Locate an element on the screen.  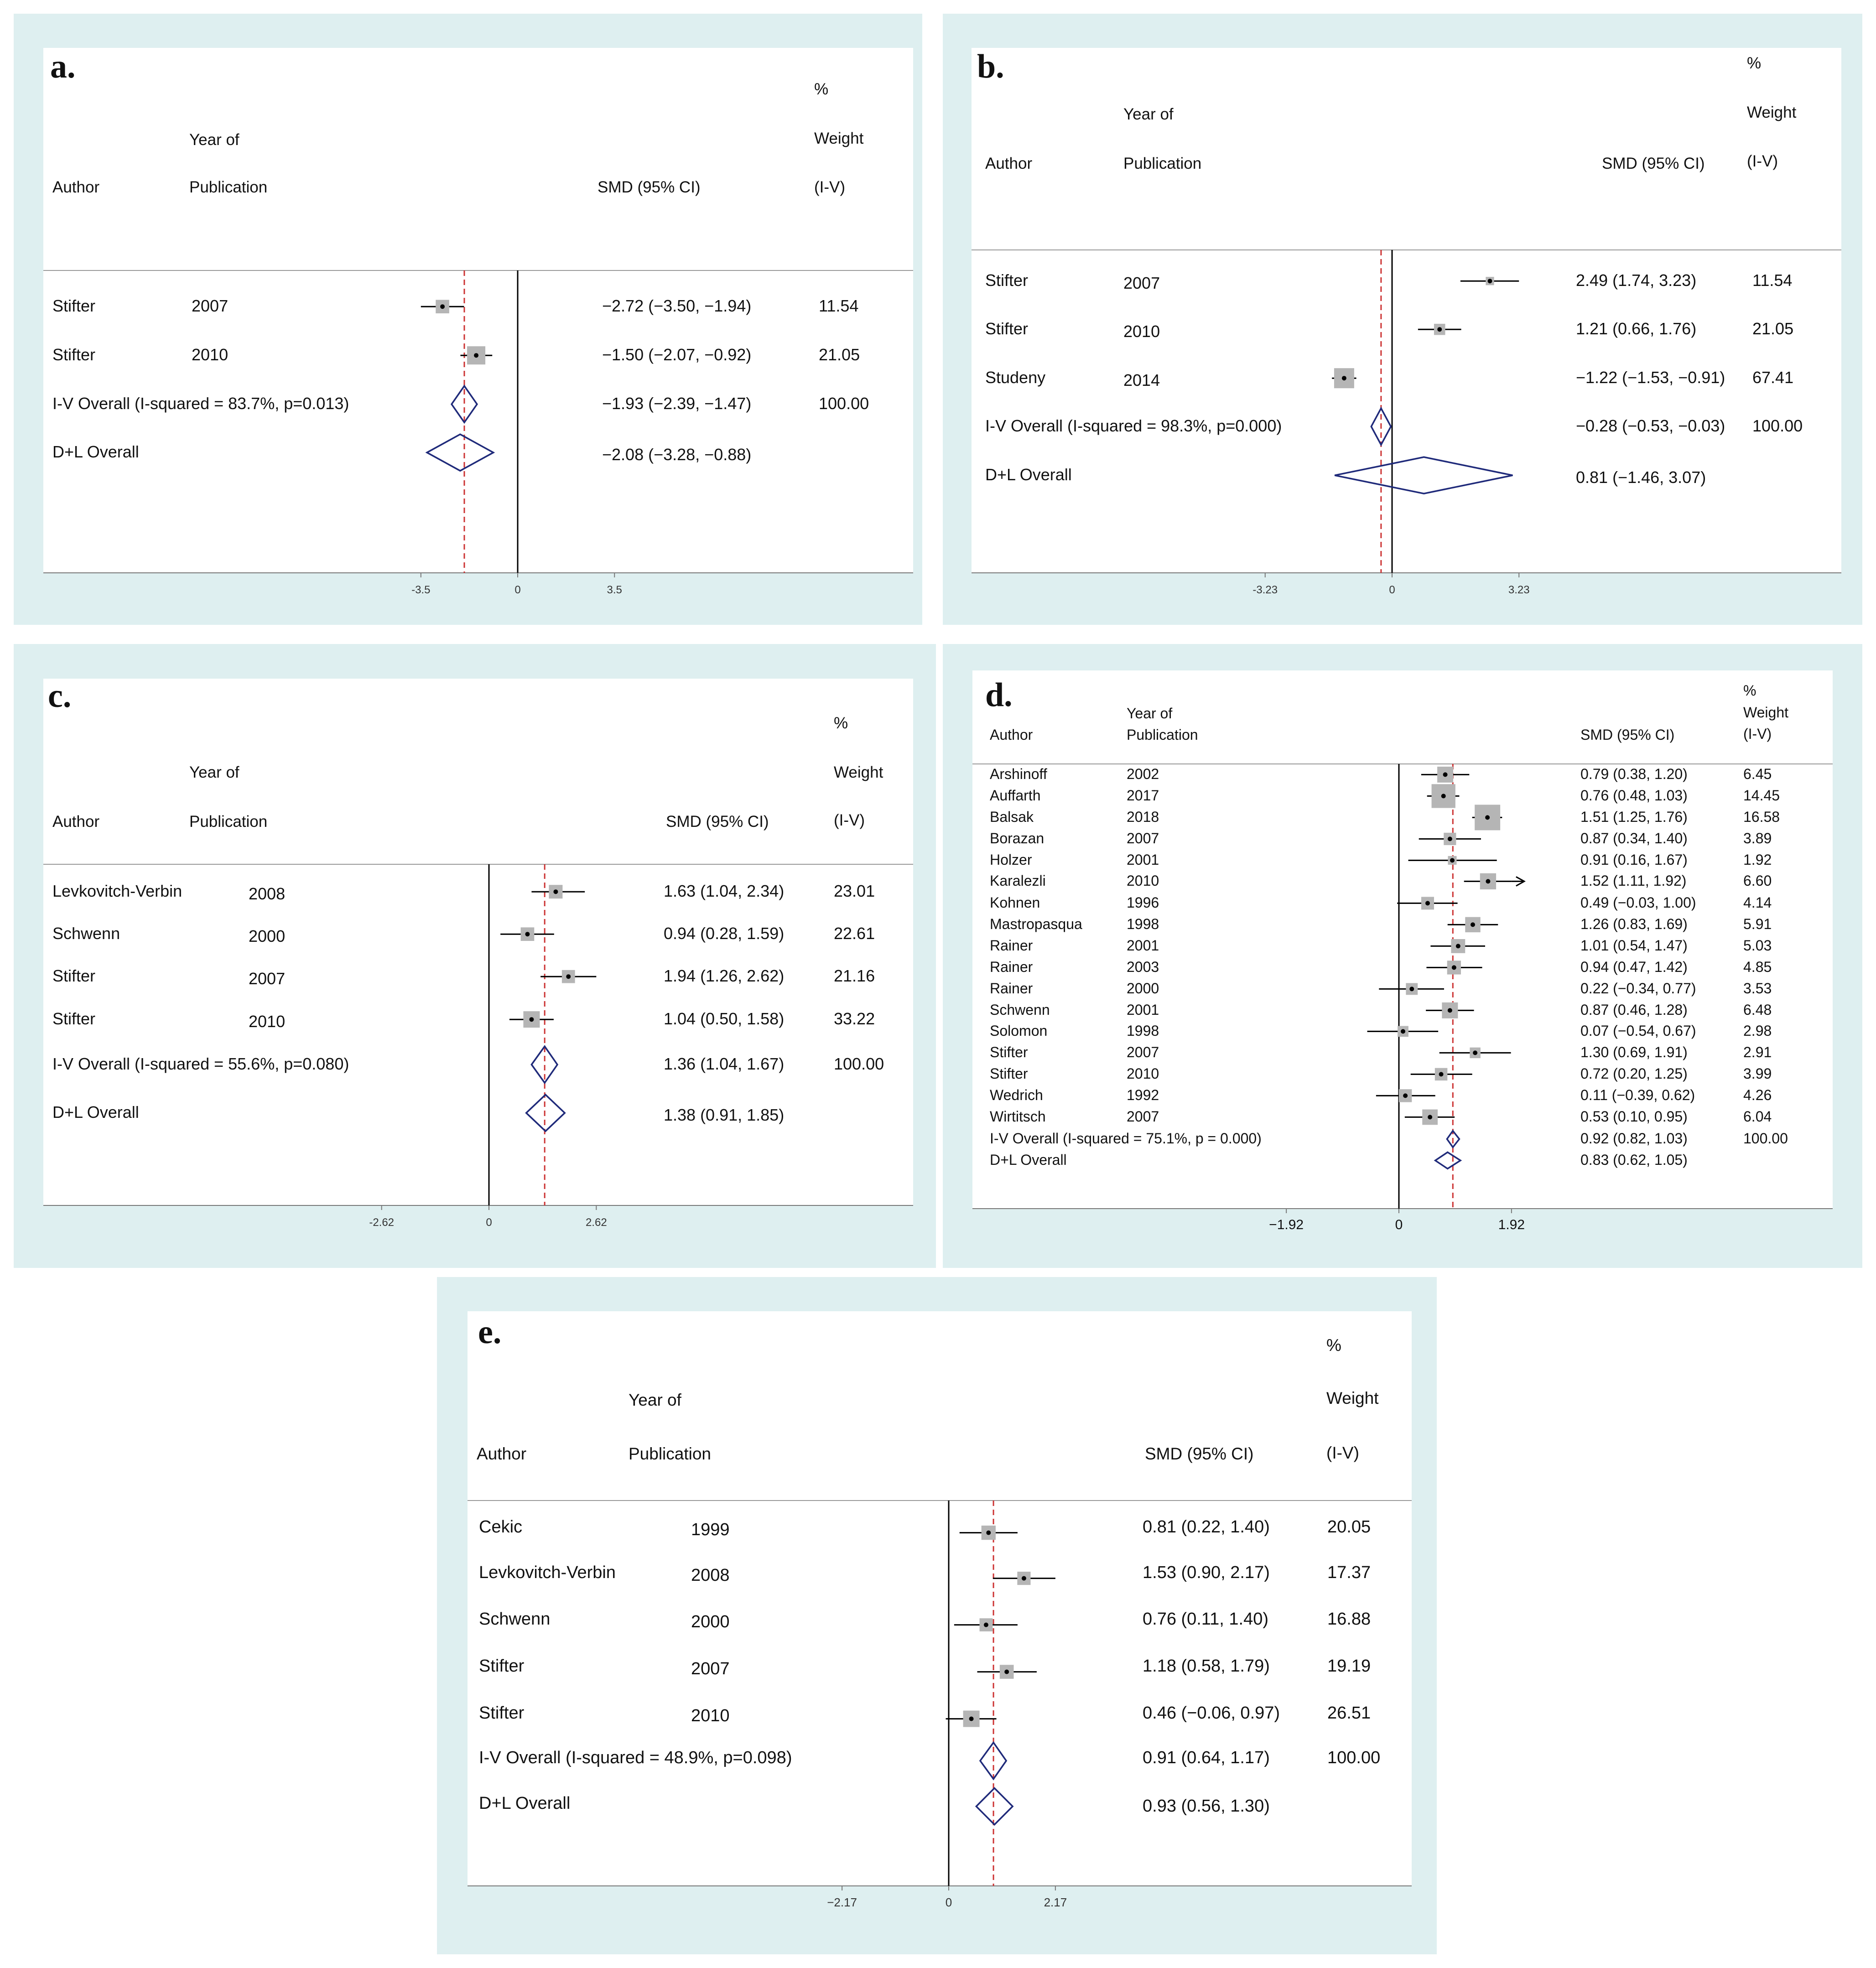
study-author: Holzer is located at coordinates (1011, 860).